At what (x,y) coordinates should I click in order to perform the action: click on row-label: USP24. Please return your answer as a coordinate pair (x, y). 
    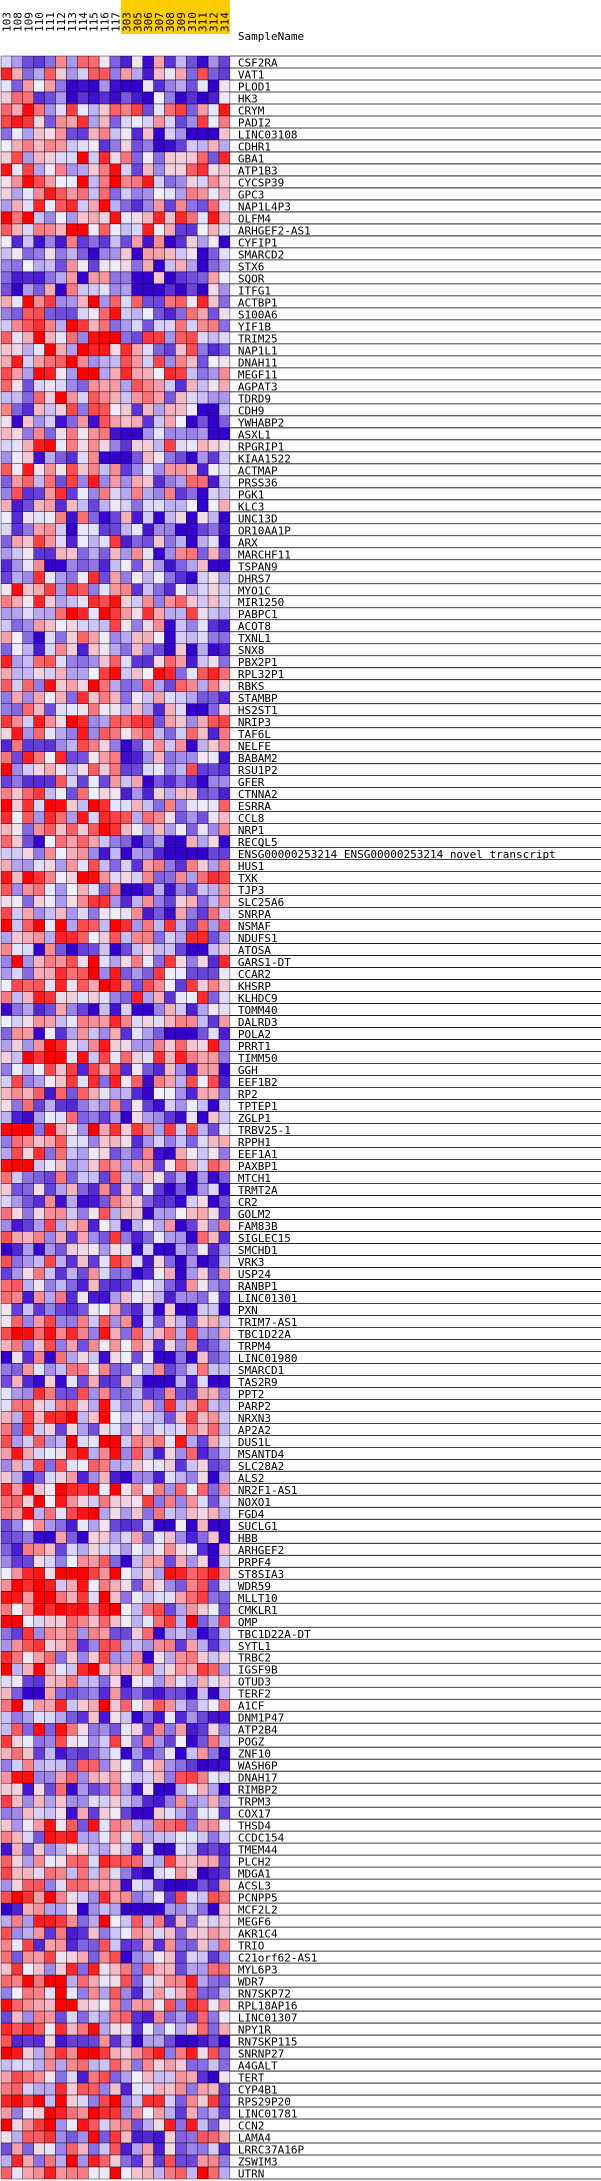
    Looking at the image, I should click on (254, 1274).